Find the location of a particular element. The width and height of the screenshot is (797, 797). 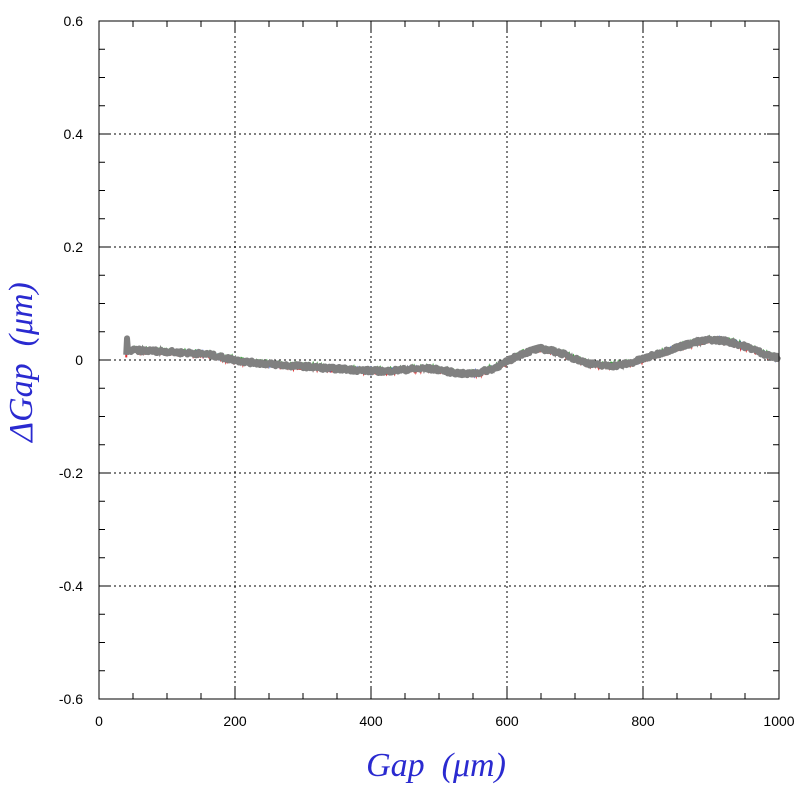

x-tick-label: 0 is located at coordinates (99, 721).